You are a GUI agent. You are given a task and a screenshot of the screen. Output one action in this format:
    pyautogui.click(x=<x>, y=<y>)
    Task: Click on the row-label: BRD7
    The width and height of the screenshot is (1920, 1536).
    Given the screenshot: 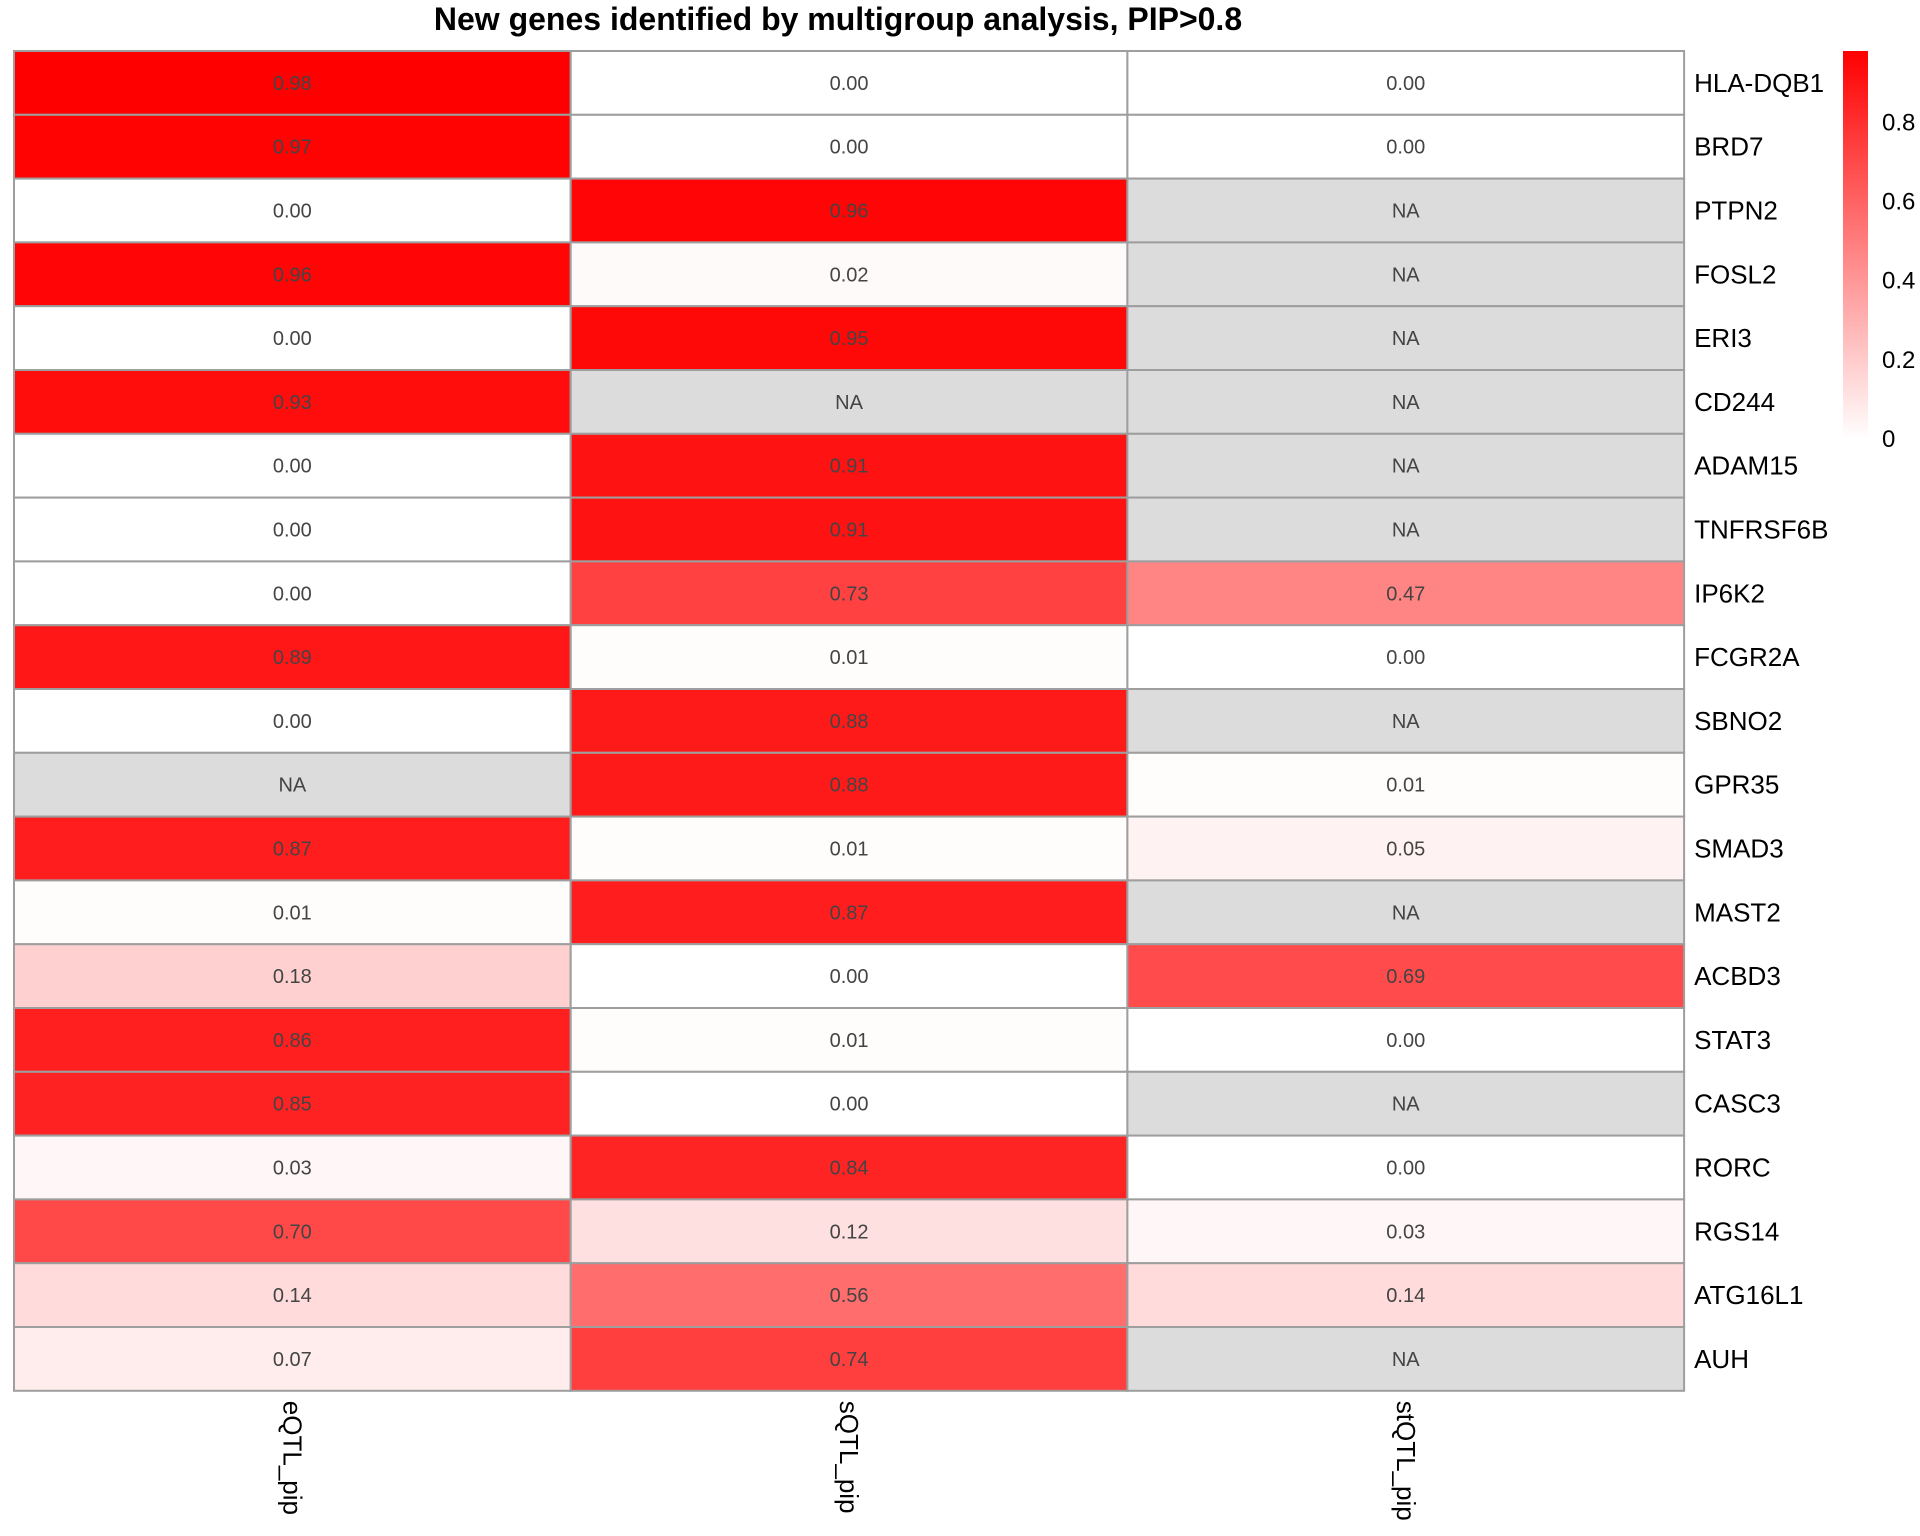 What is the action you would take?
    pyautogui.click(x=1728, y=147)
    